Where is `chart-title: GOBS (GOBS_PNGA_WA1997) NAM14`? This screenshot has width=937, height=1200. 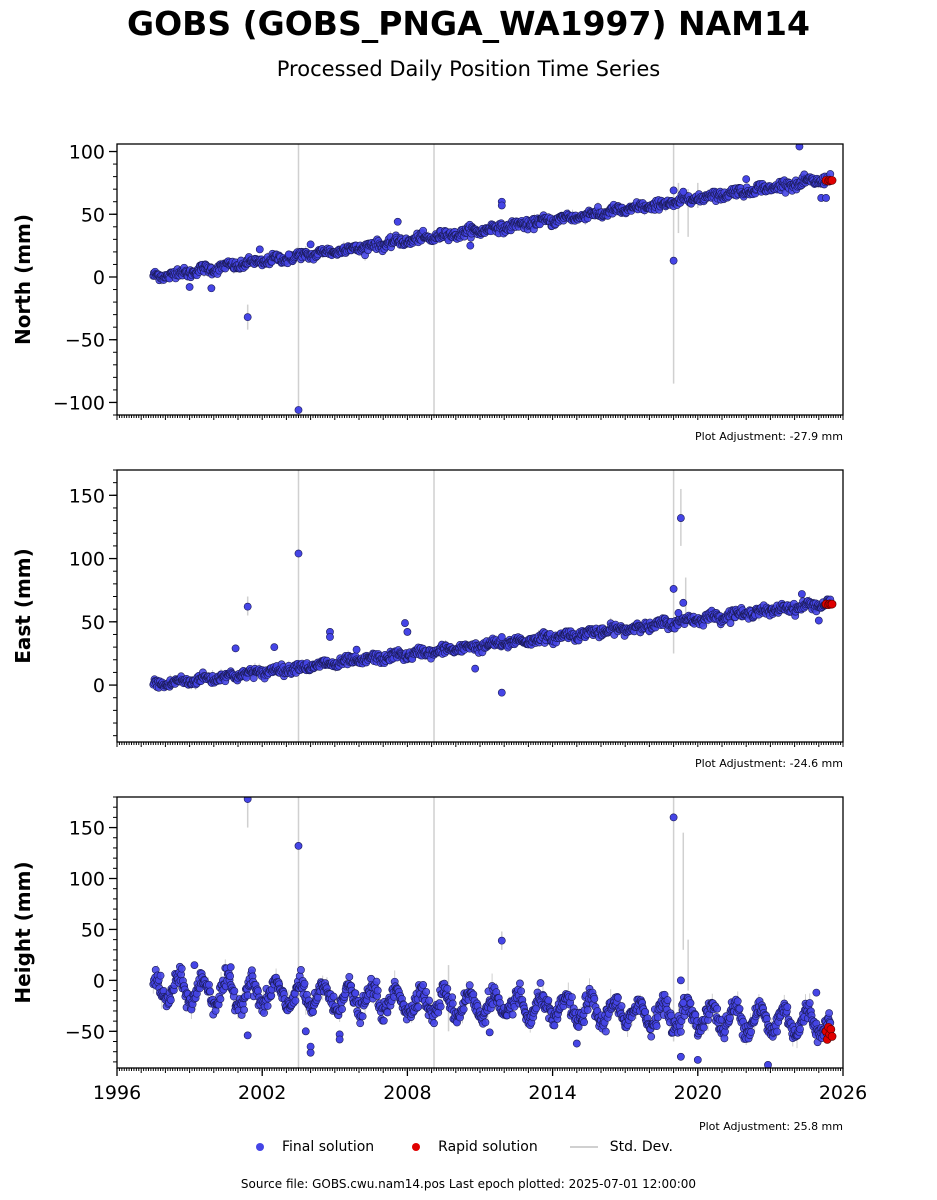
chart-title: GOBS (GOBS_PNGA_WA1997) NAM14 is located at coordinates (468, 23).